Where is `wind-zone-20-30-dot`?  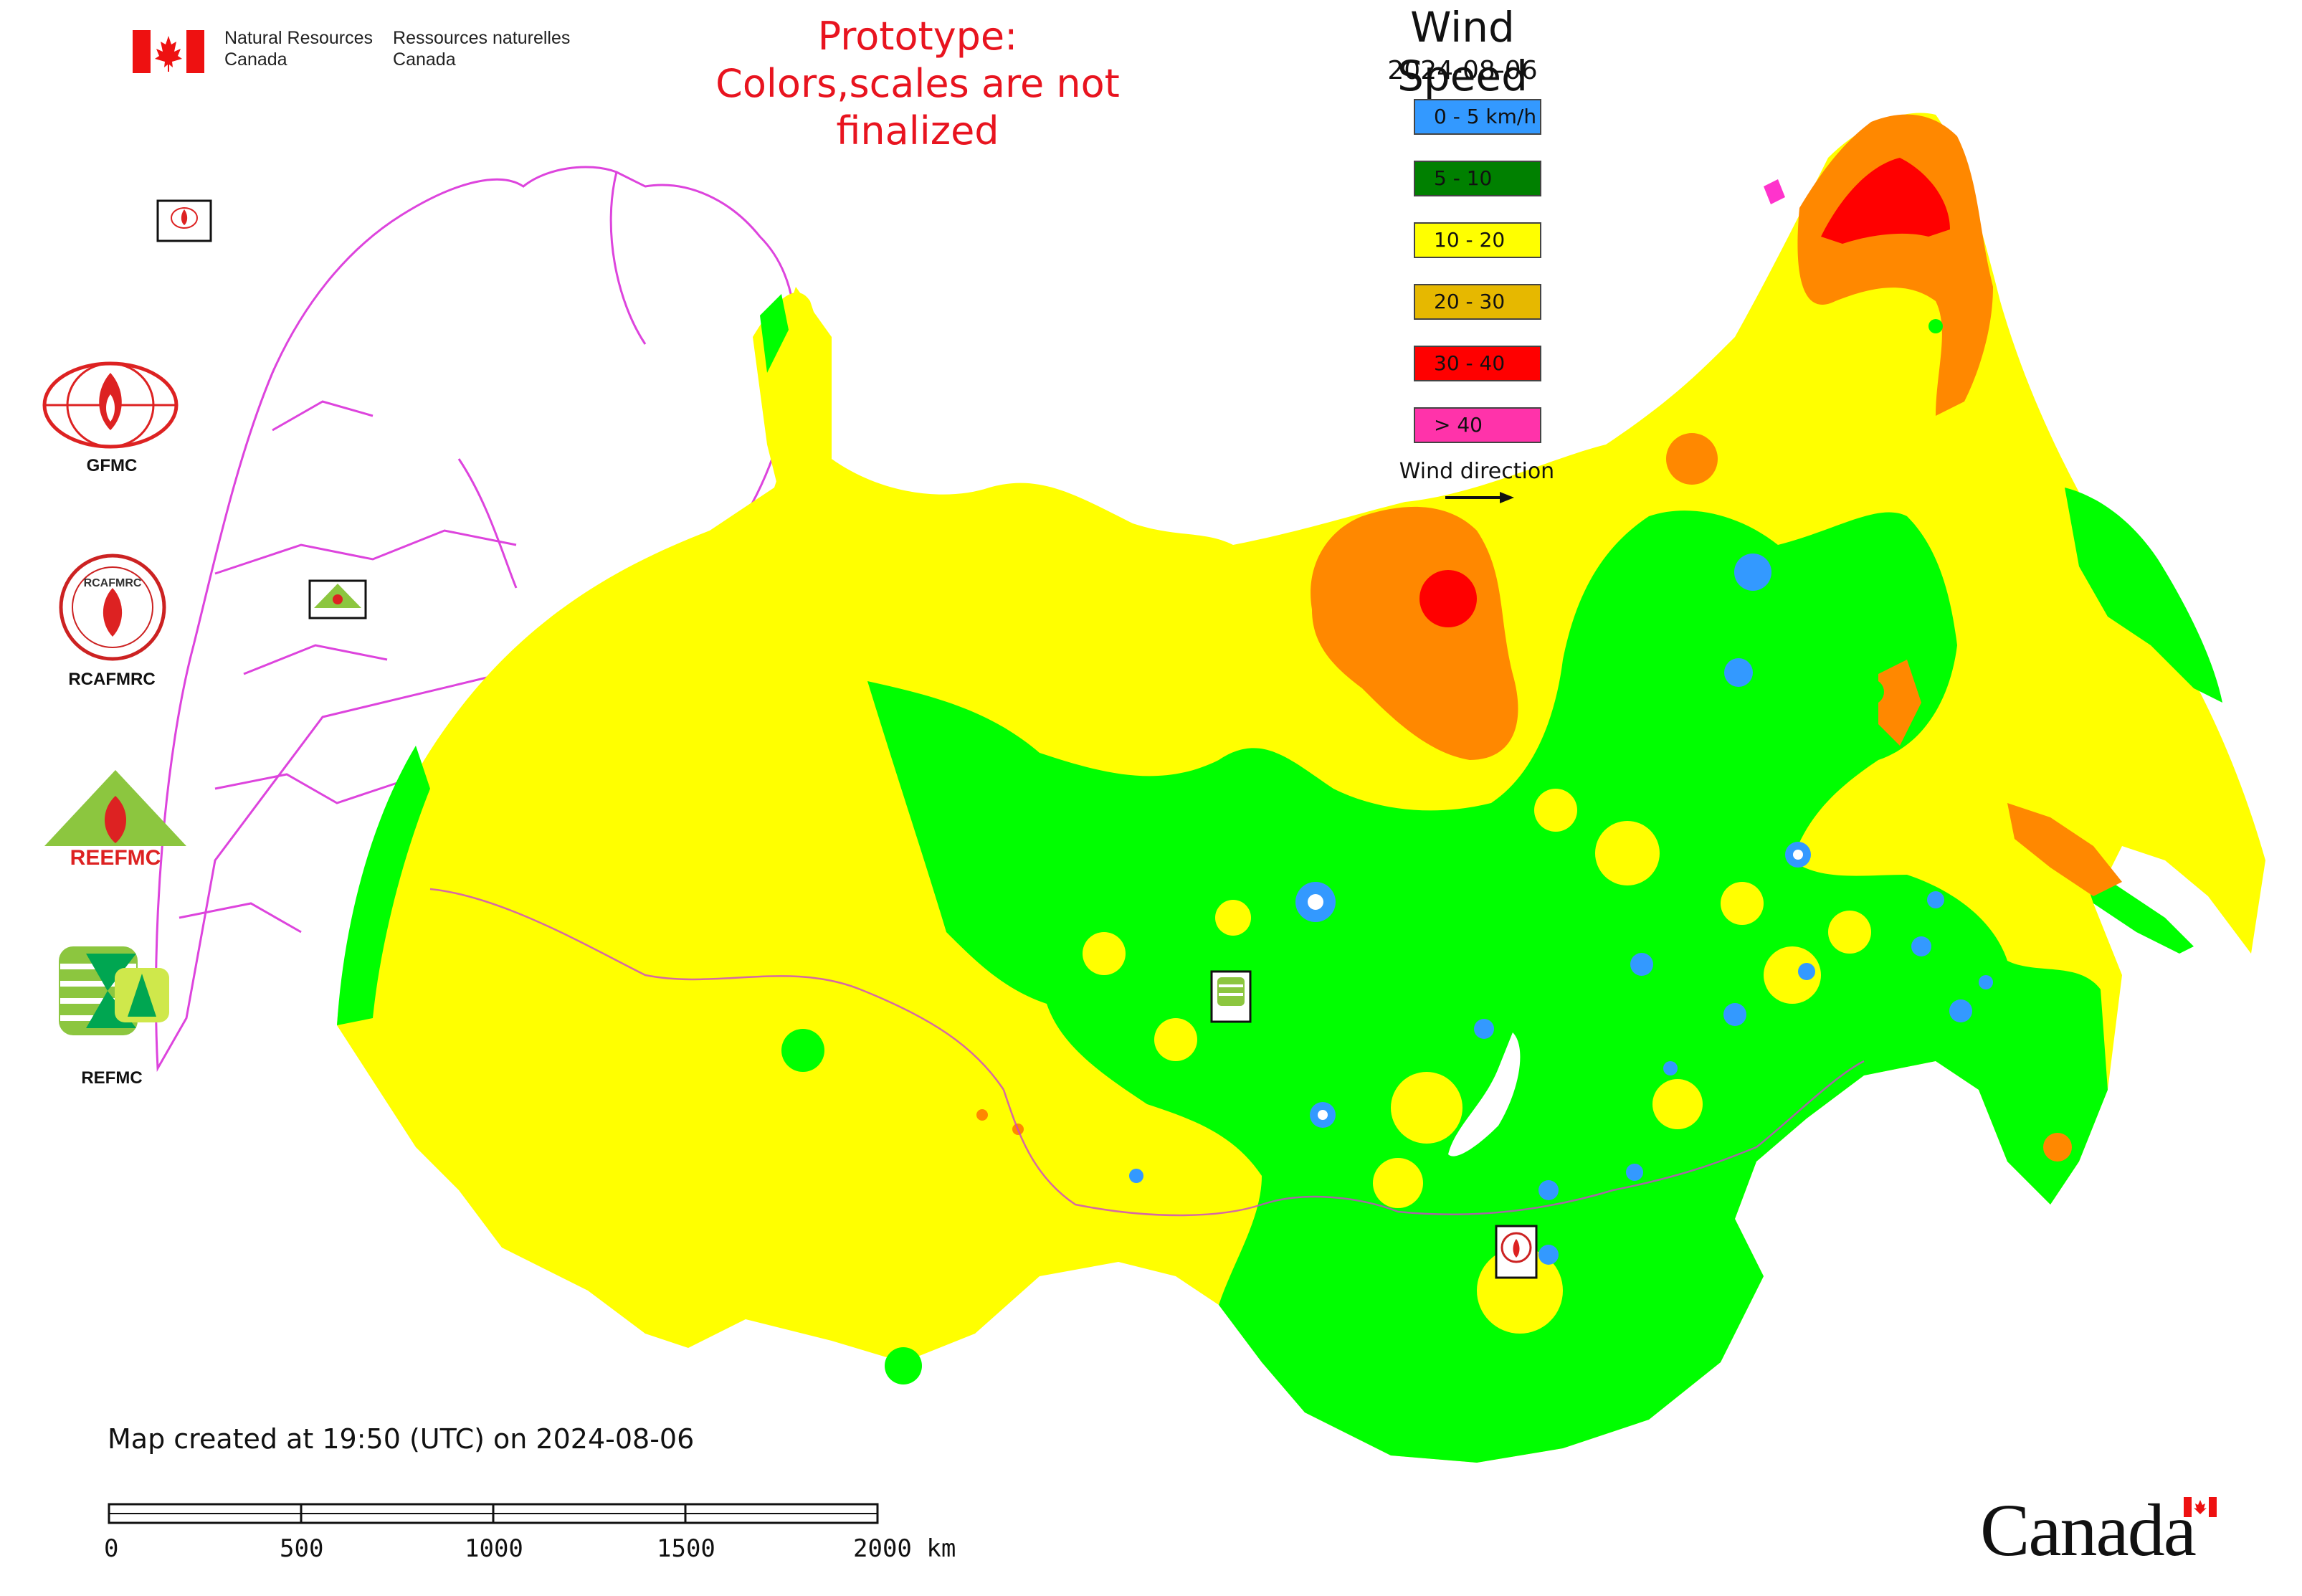 wind-zone-20-30-dot is located at coordinates (982, 1115).